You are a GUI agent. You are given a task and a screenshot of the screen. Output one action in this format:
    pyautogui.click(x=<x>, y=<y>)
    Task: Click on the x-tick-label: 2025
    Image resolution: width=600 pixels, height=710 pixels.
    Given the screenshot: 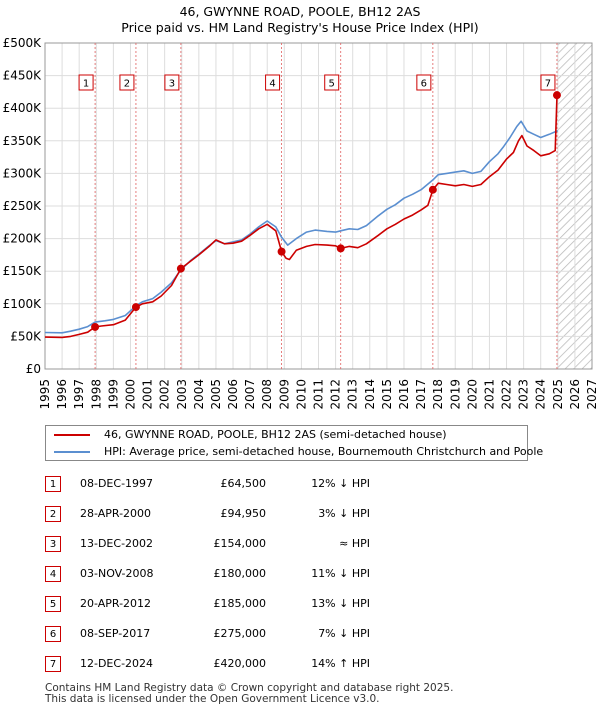 What is the action you would take?
    pyautogui.click(x=558, y=394)
    